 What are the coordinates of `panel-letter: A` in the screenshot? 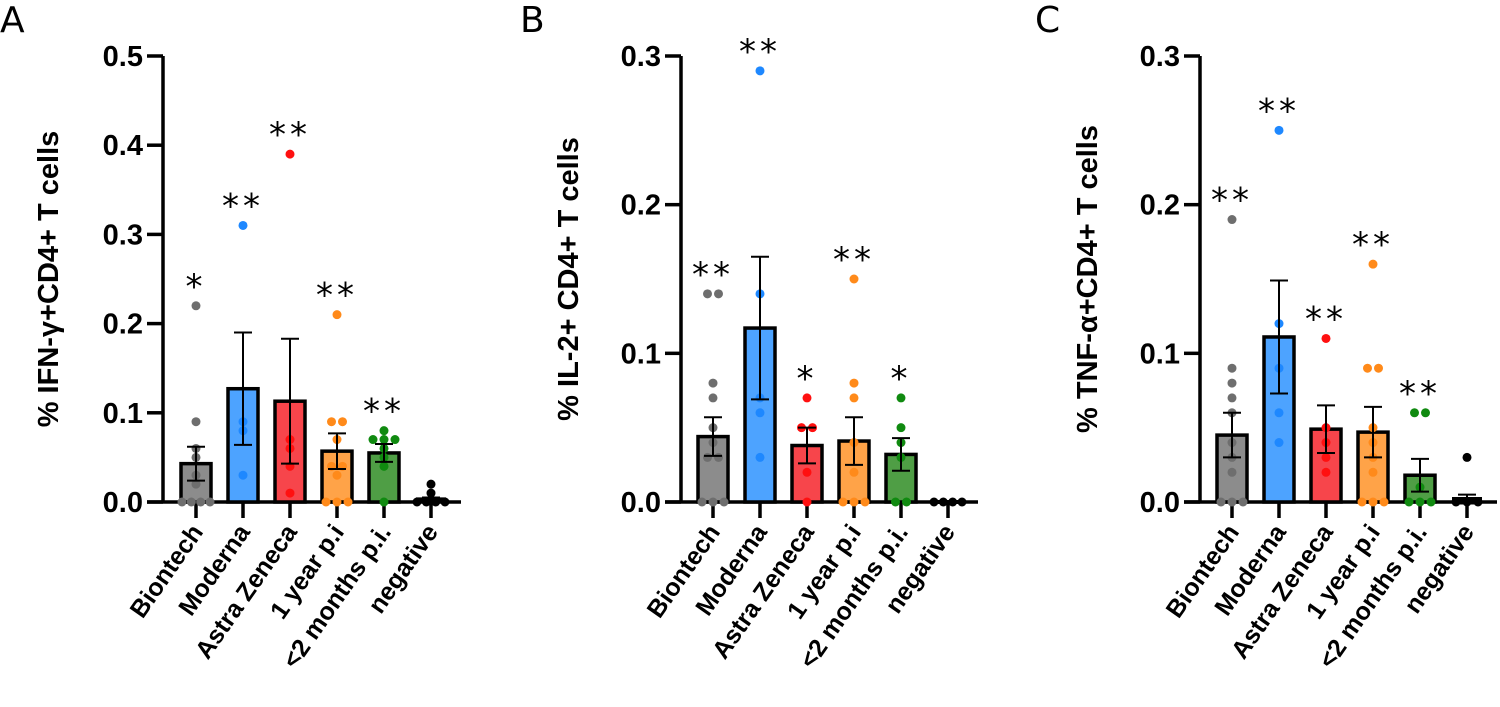 It's located at (12, 20).